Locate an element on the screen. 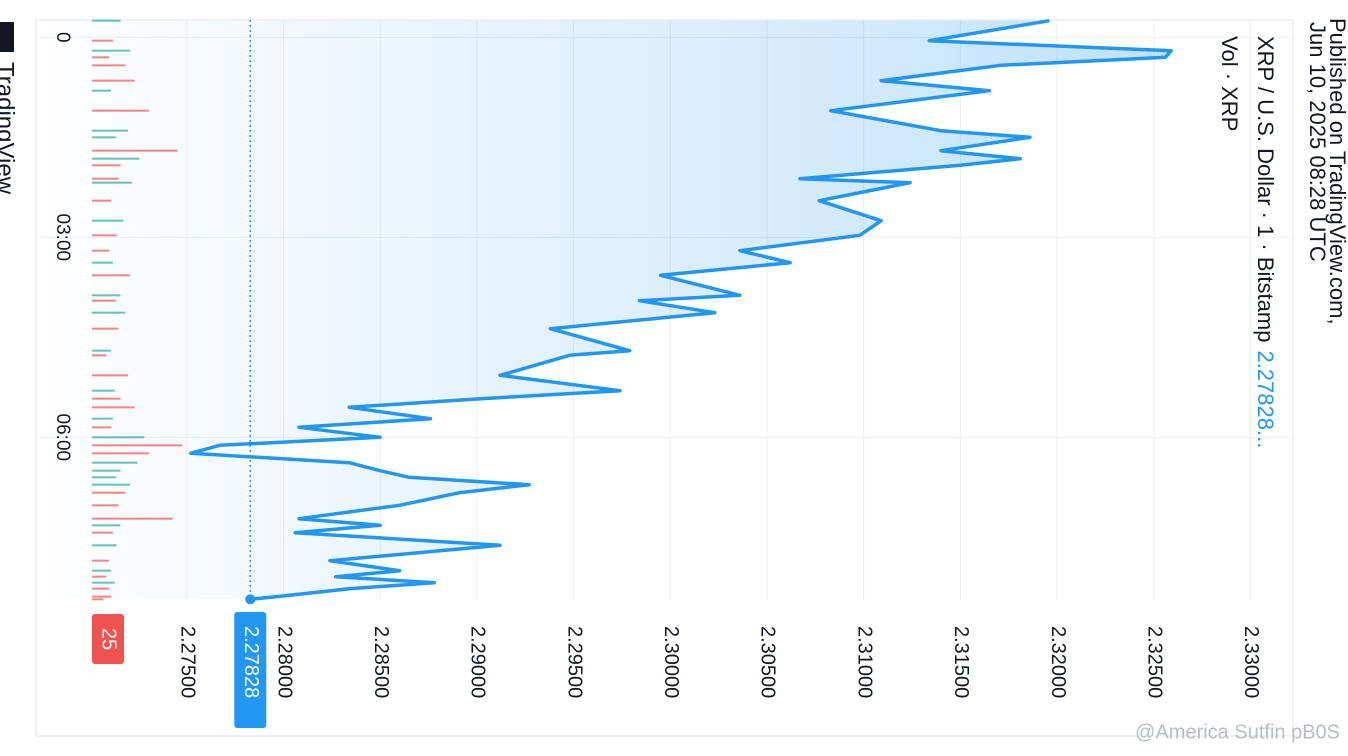 This screenshot has width=1348, height=756. volume-badge is located at coordinates (108, 639).